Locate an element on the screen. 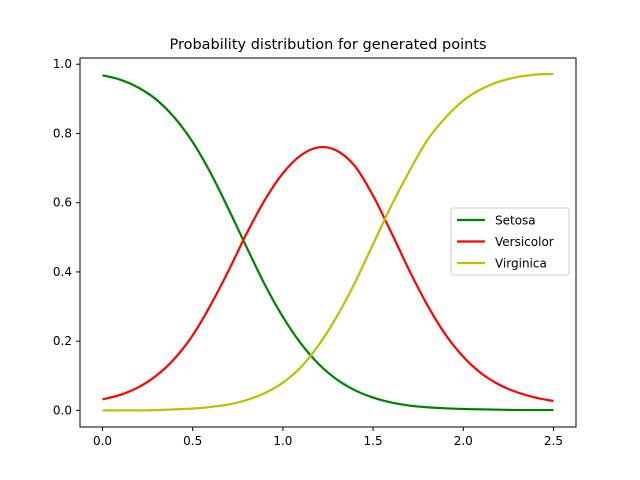  x-axis: 0.0 0.5 1.0 1.5 2.0 2.5 is located at coordinates (328, 437).